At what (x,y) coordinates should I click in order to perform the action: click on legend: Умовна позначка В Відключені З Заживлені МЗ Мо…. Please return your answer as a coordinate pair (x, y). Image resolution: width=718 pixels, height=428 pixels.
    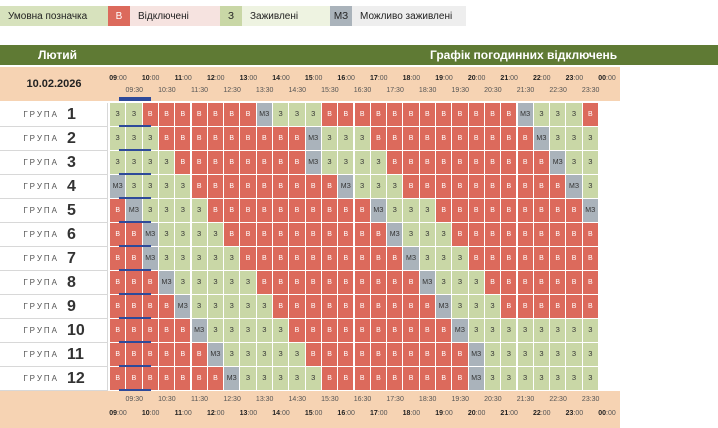
    Looking at the image, I should click on (233, 16).